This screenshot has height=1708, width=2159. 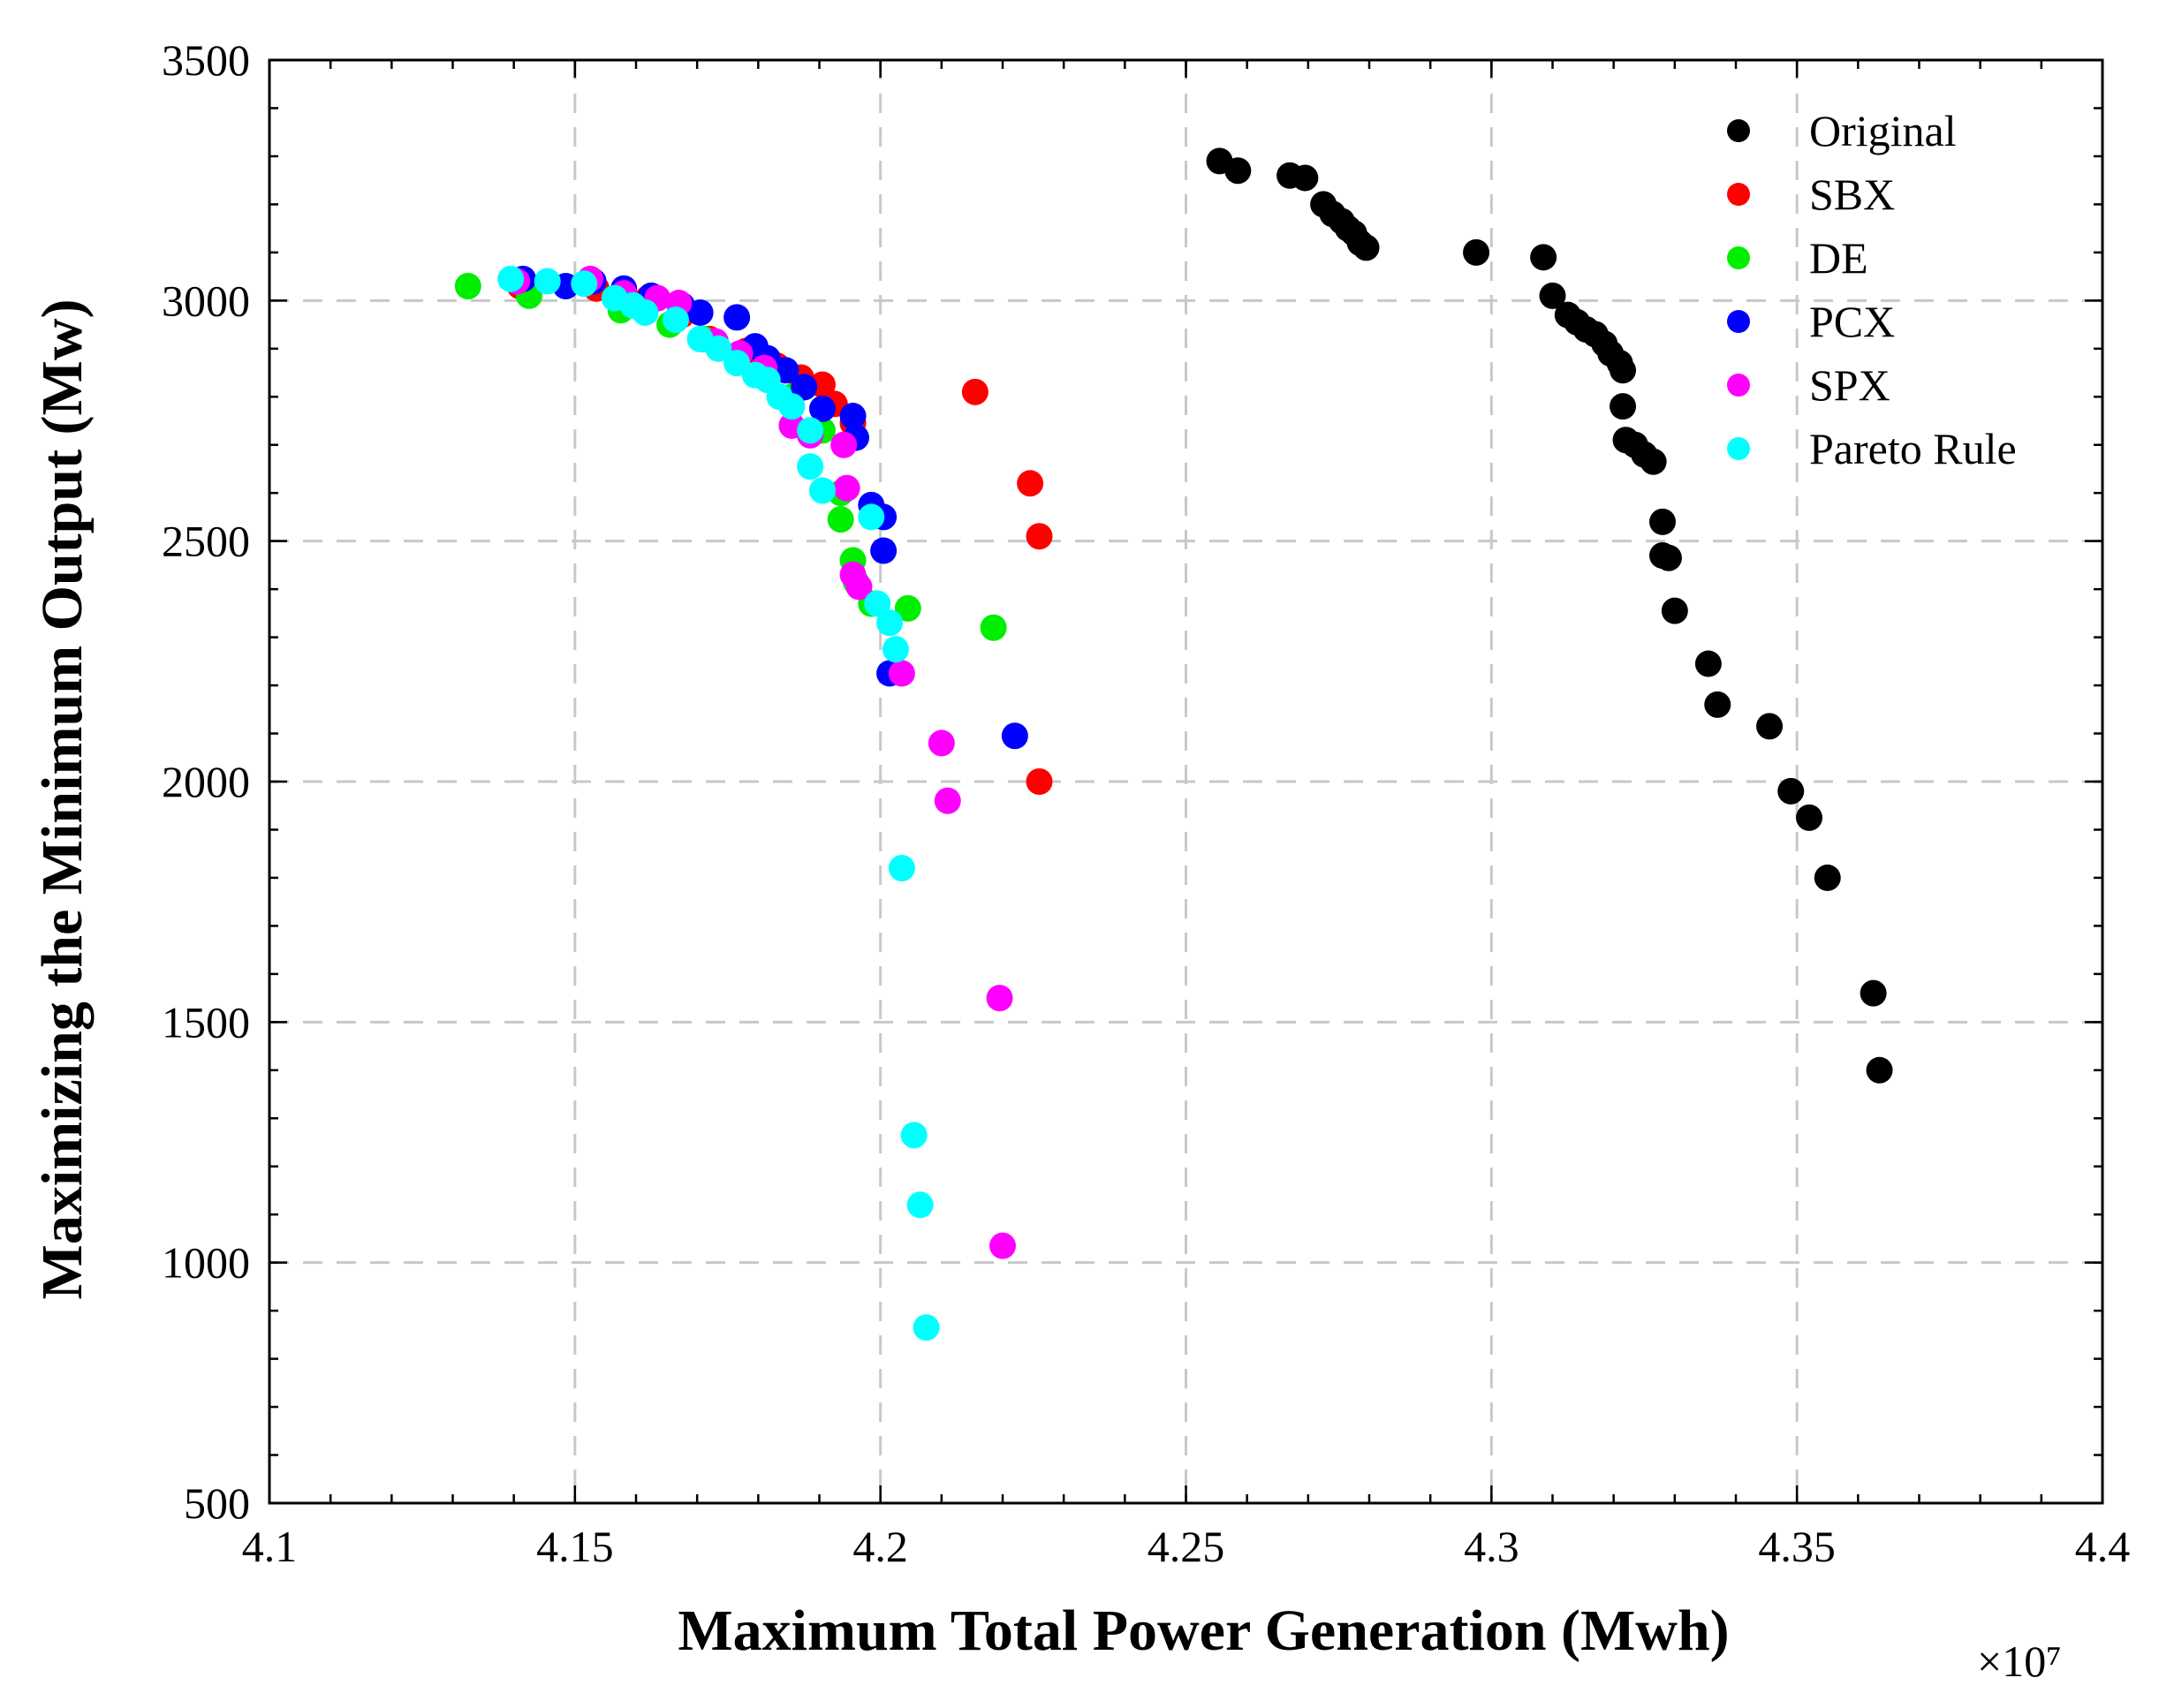 I want to click on x-tick-label: 4.1, so click(x=270, y=1546).